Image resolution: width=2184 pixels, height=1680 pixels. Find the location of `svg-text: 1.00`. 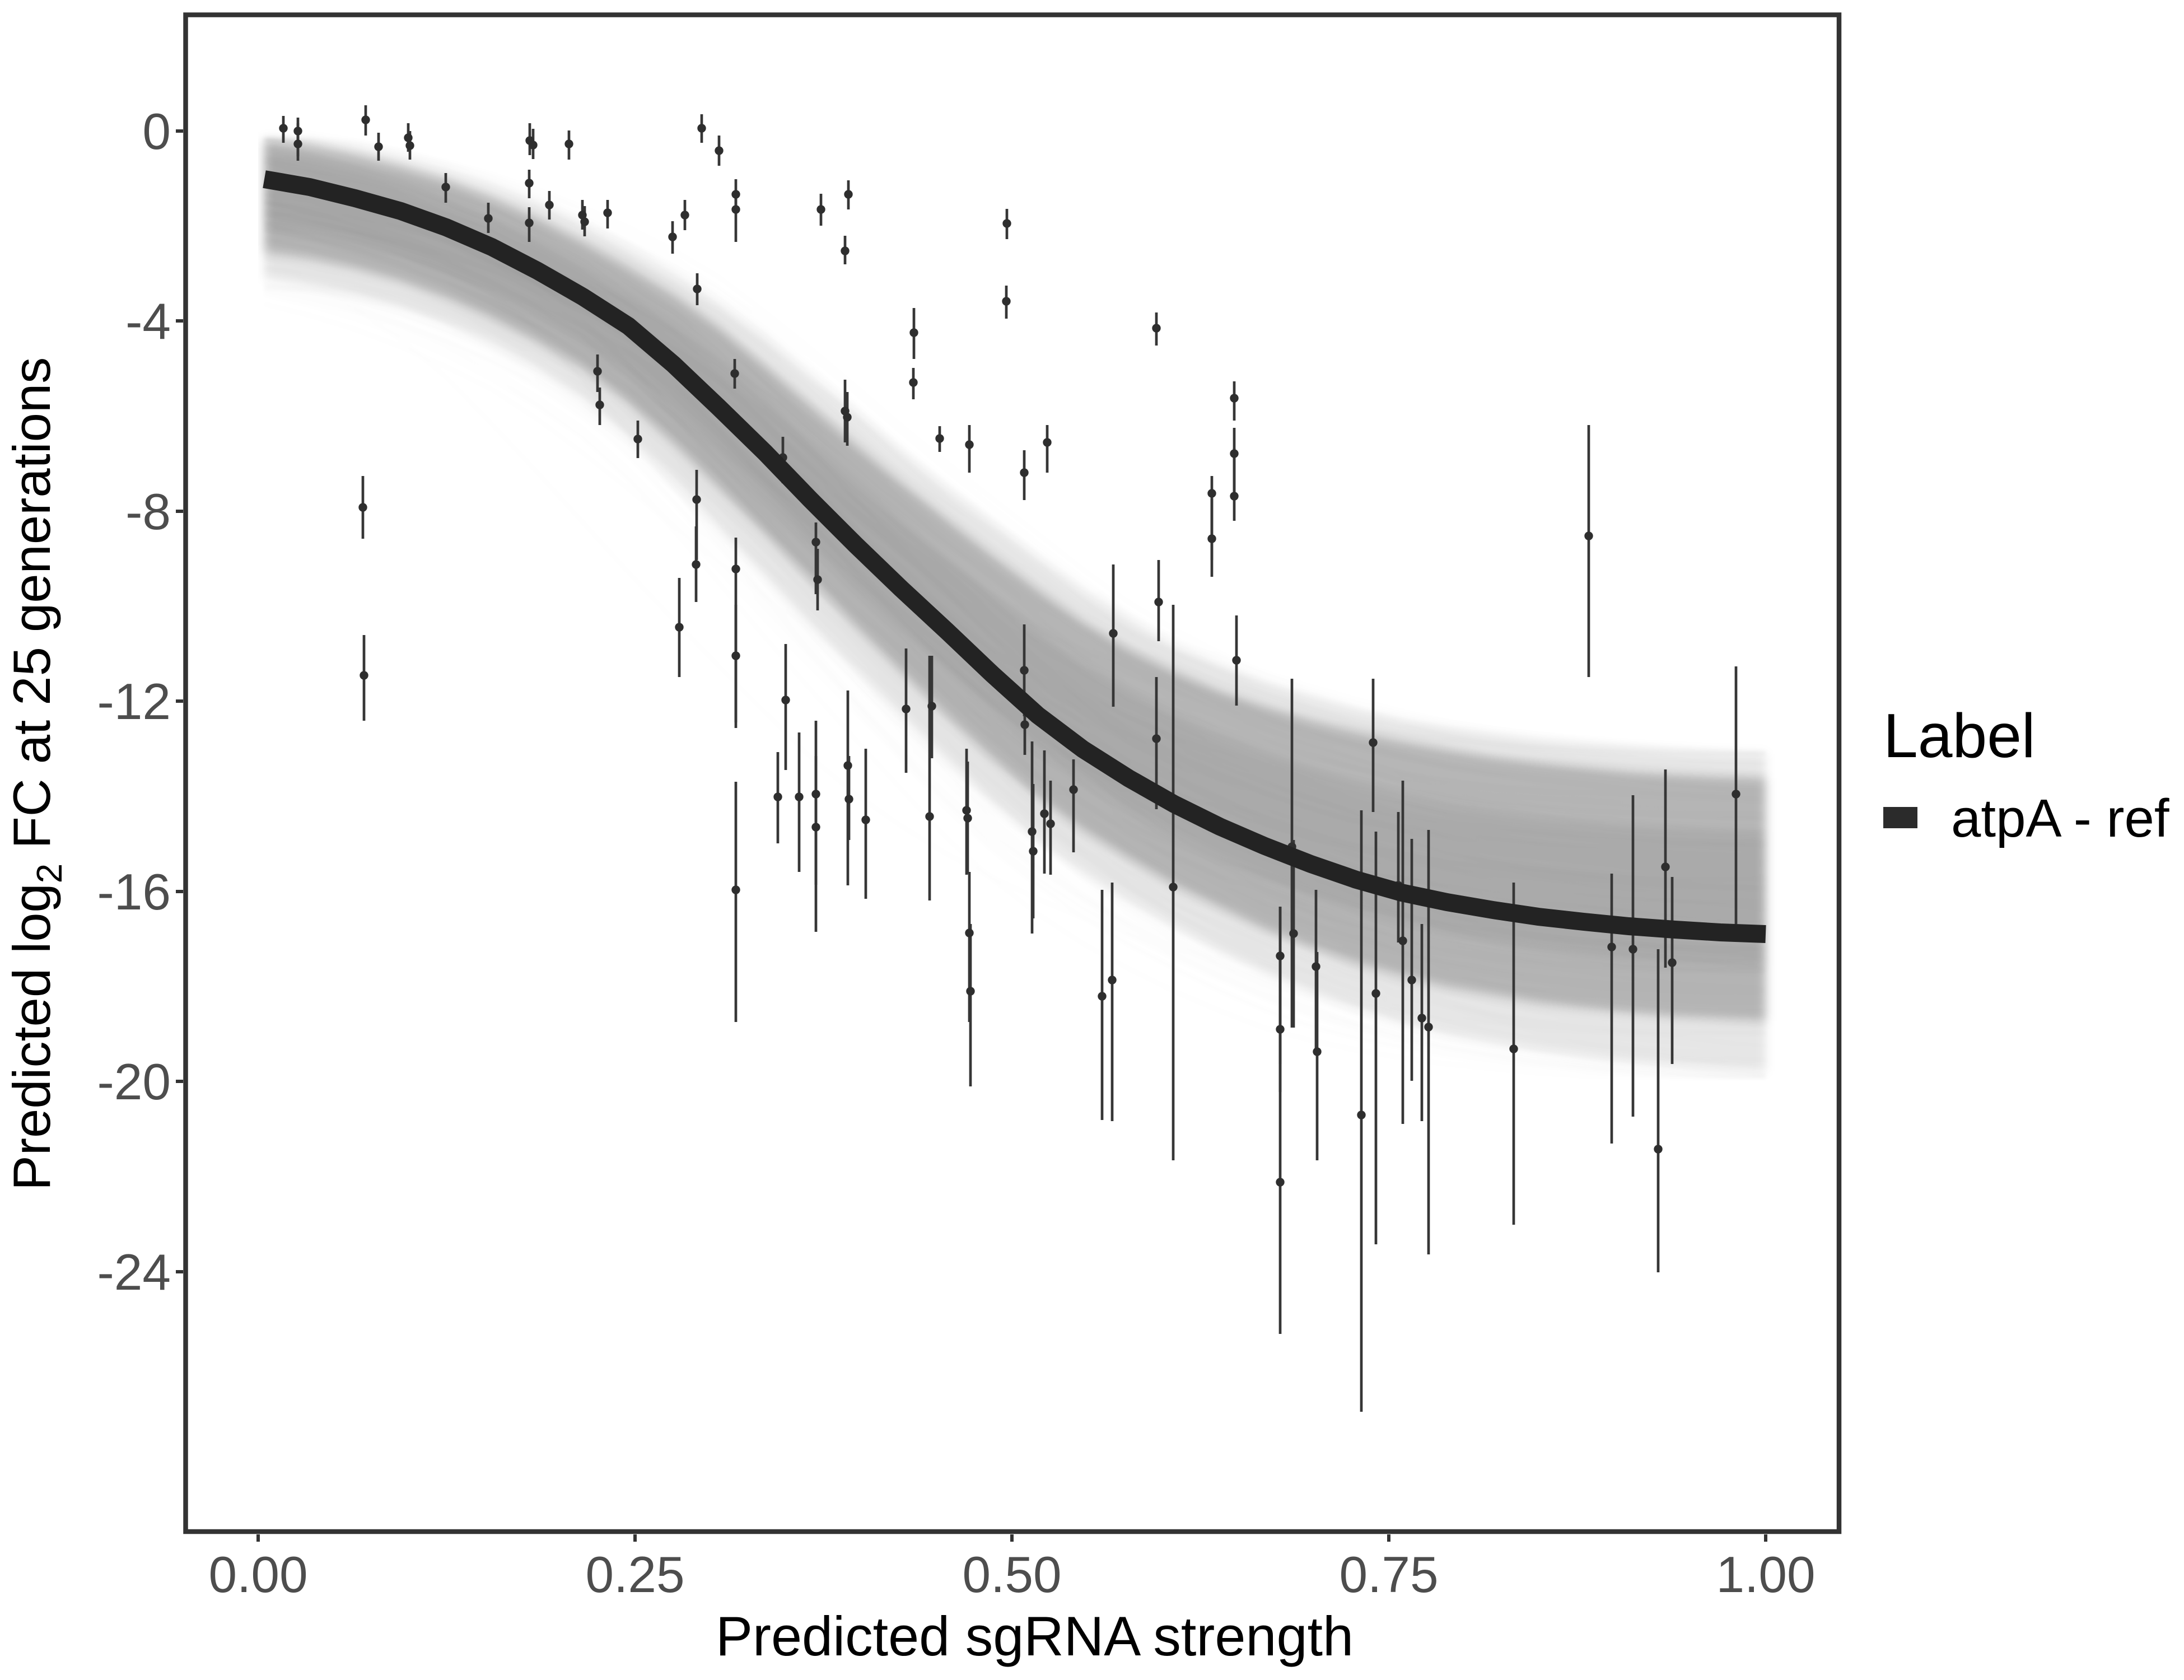

svg-text: 1.00 is located at coordinates (1766, 1575).